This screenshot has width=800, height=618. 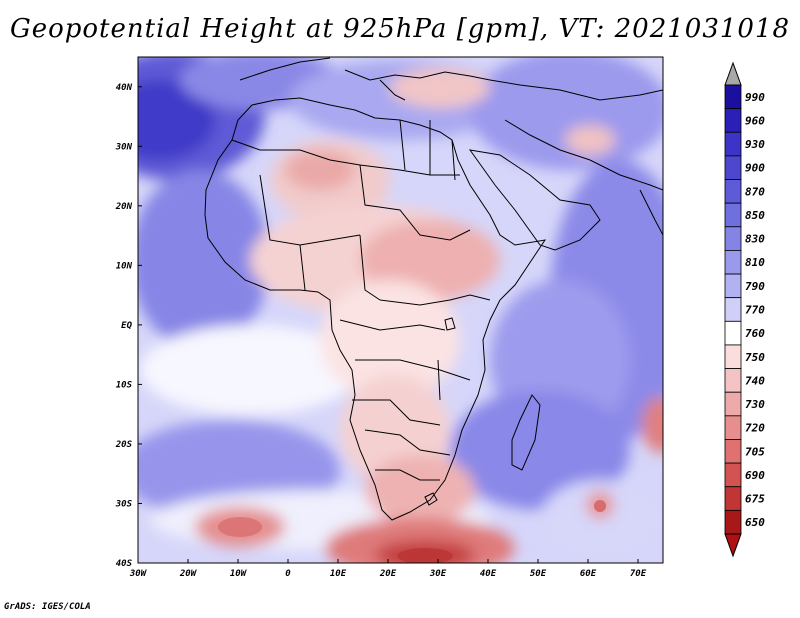 I want to click on colorbar-label: 990, so click(x=755, y=97).